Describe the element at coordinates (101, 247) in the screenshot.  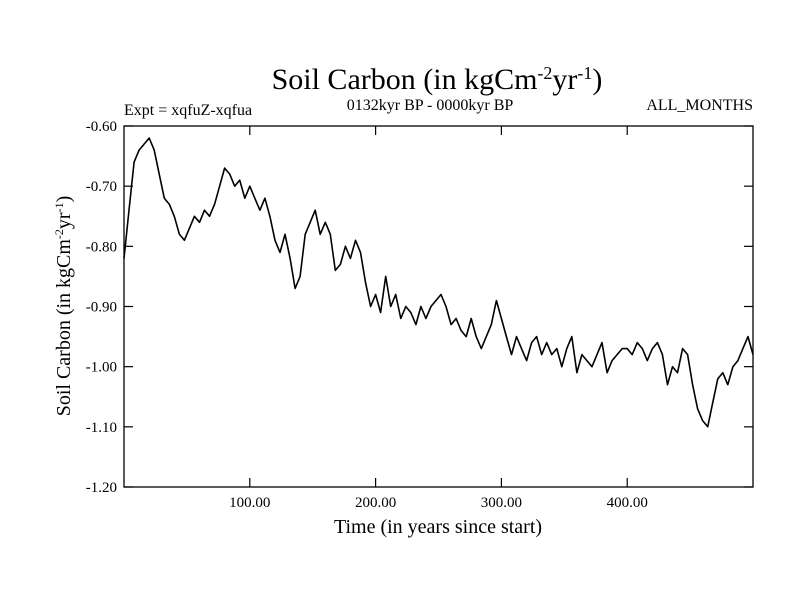
I see `y-tick-label: -0.80` at that location.